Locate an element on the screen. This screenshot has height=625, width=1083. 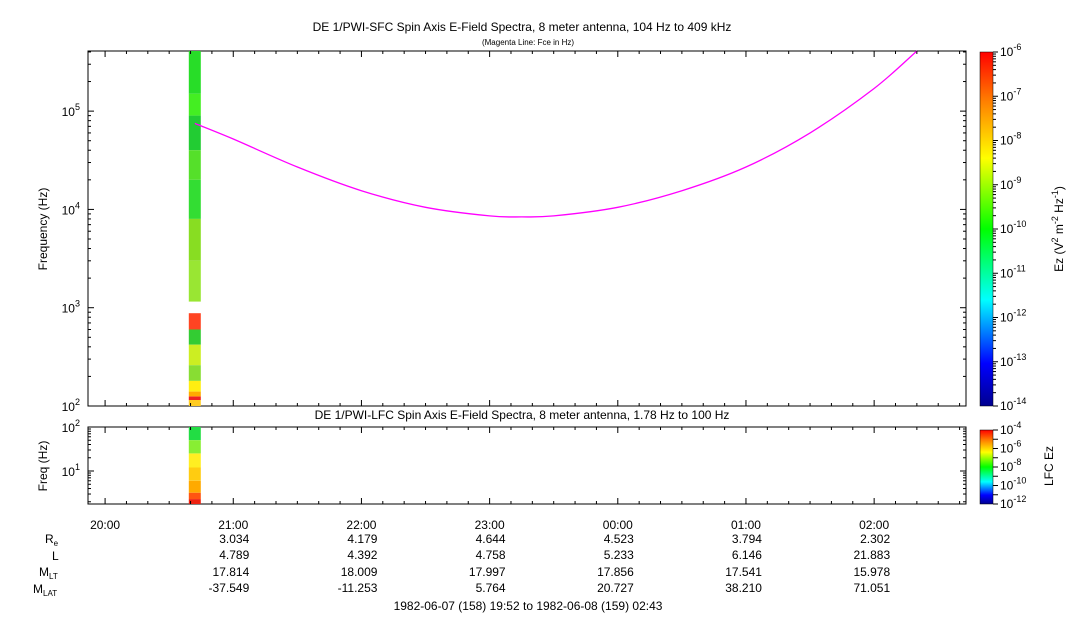
x-tick-label: 22:00 is located at coordinates (361, 525).